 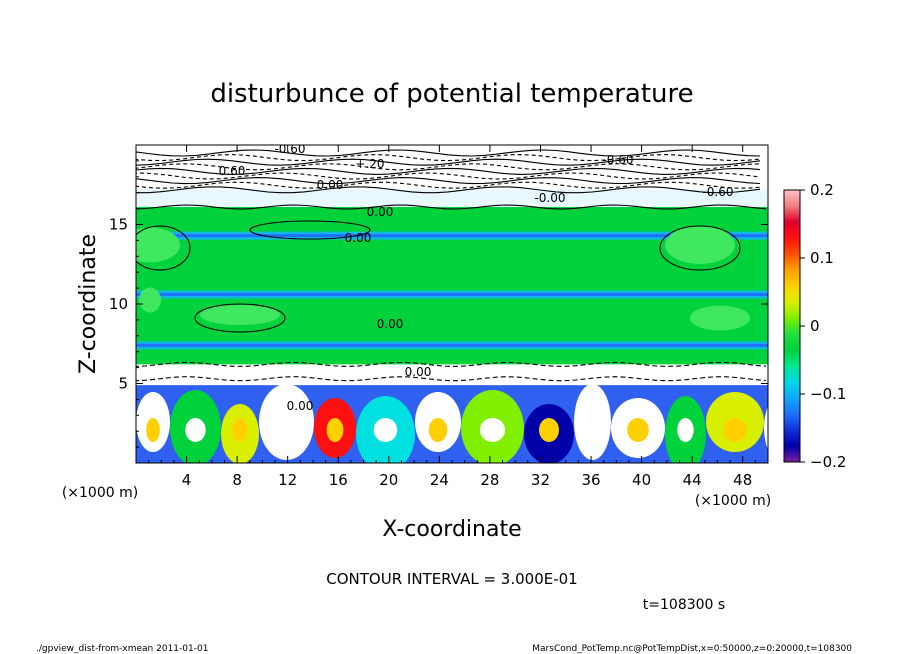 What do you see at coordinates (439, 480) in the screenshot?
I see `x-tick-label: 24` at bounding box center [439, 480].